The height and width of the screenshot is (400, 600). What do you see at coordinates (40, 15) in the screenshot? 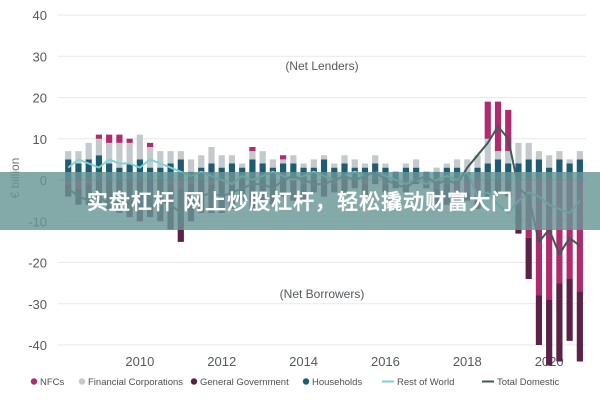
I see `y-tick-label: 40` at bounding box center [40, 15].